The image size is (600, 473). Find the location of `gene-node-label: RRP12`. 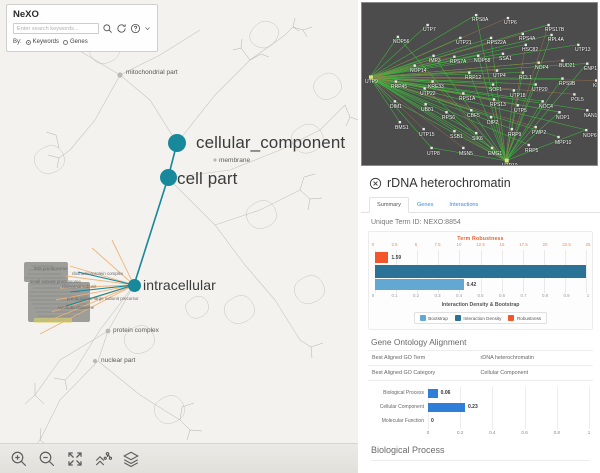

gene-node-label: RRP12 is located at coordinates (473, 78).